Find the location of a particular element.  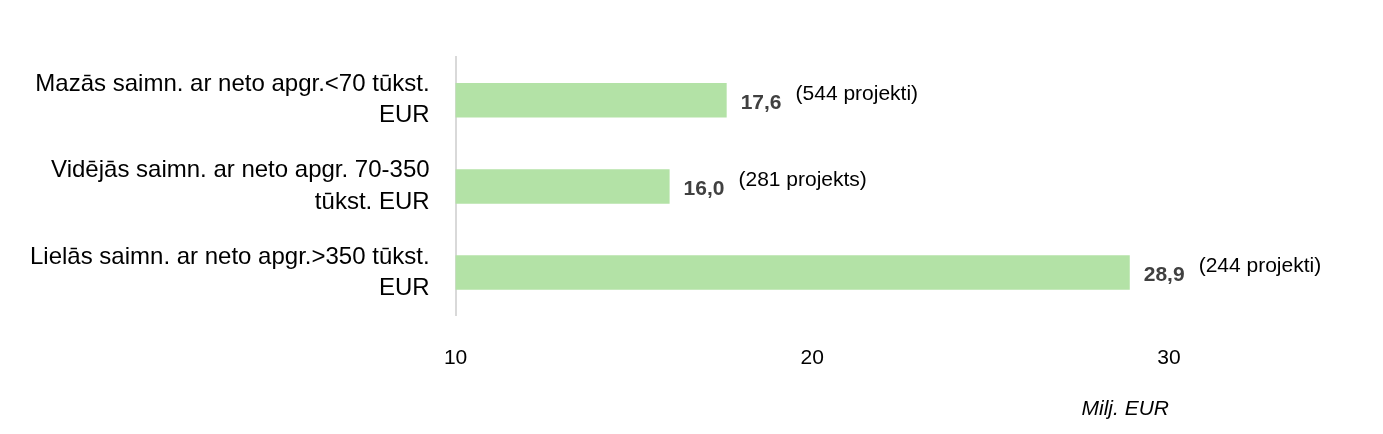

annotation: (281 projekts) is located at coordinates (802, 179).